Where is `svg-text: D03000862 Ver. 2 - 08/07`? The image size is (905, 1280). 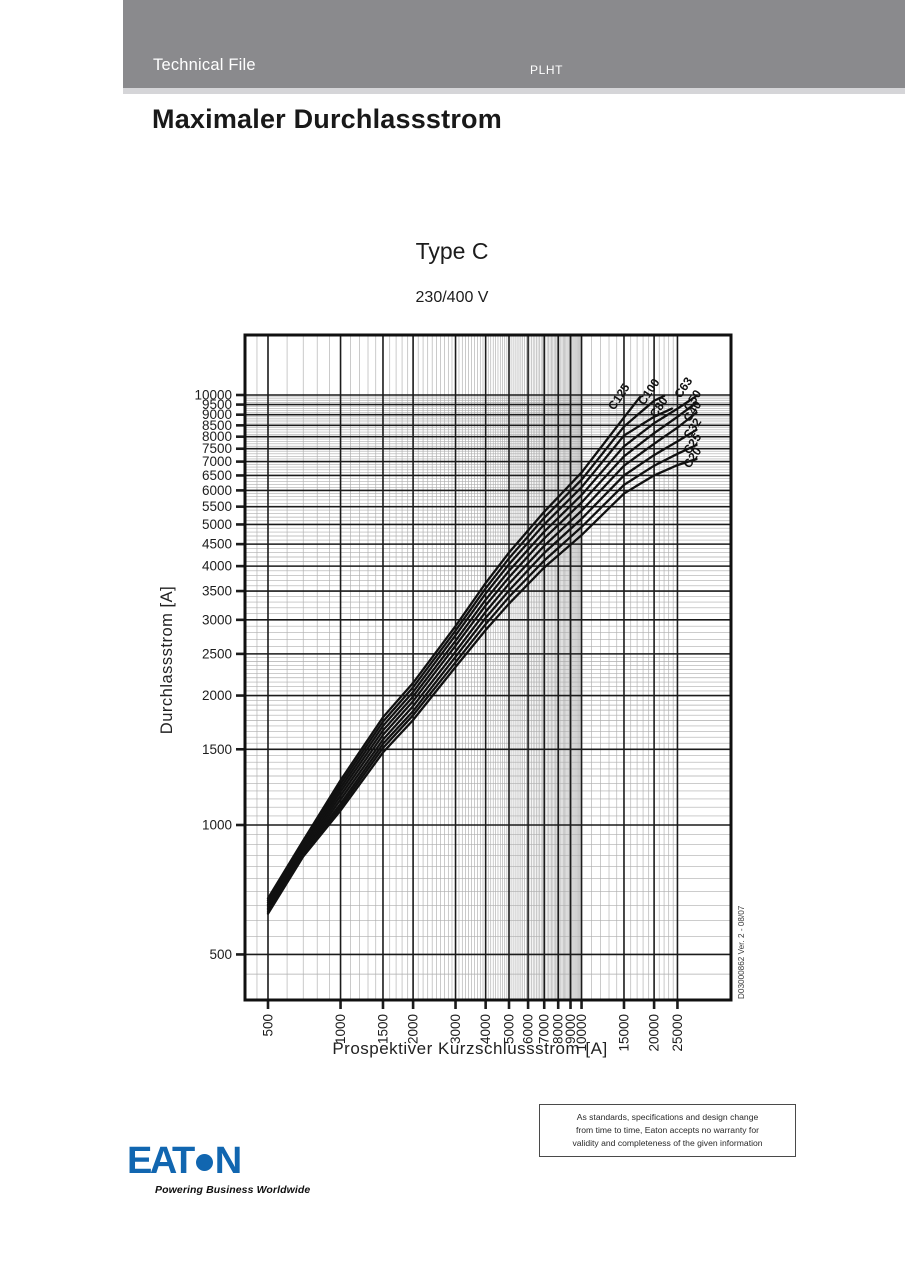 svg-text: D03000862 Ver. 2 - 08/07 is located at coordinates (741, 952).